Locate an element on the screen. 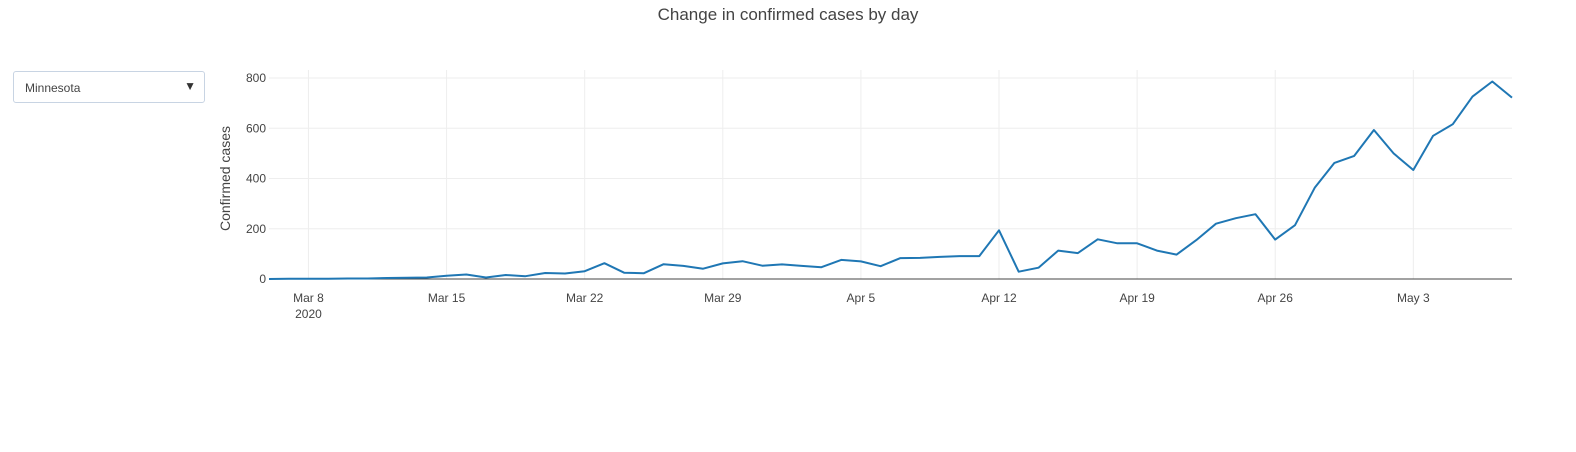 Image resolution: width=1576 pixels, height=452 pixels. y-tick-label: 400 is located at coordinates (256, 179).